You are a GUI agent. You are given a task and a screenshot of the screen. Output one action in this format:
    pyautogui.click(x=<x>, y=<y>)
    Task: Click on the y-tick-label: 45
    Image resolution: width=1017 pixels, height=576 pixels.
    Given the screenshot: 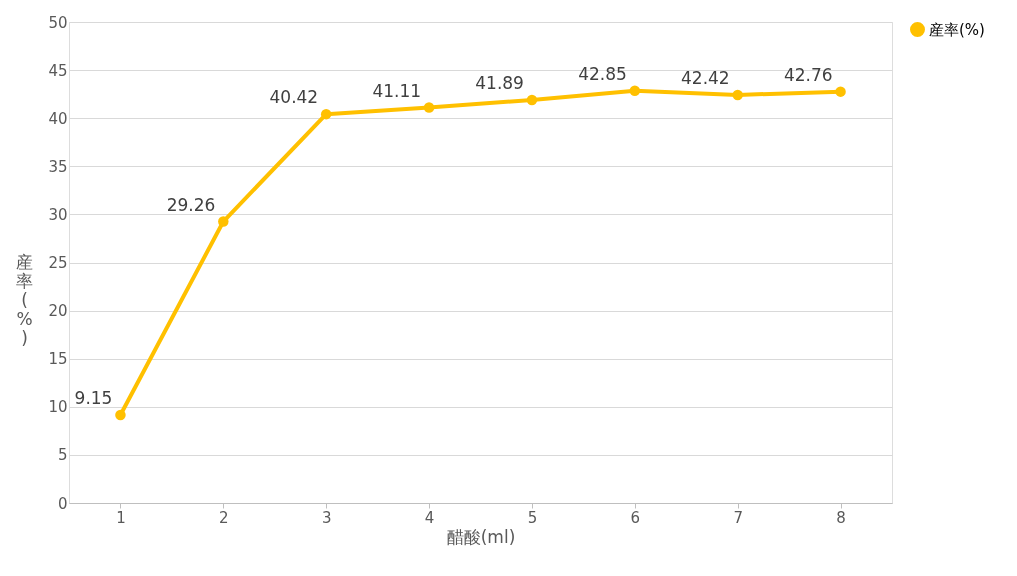 What is the action you would take?
    pyautogui.click(x=58, y=70)
    